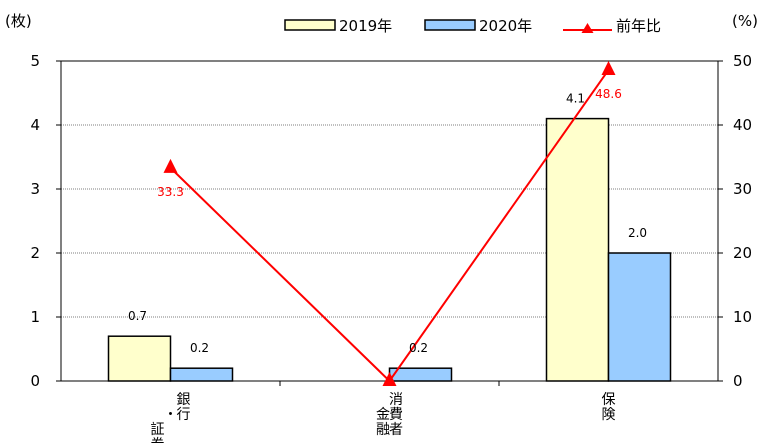  What do you see at coordinates (171, 415) in the screenshot?
I see `category-label-char: ・` at bounding box center [171, 415].